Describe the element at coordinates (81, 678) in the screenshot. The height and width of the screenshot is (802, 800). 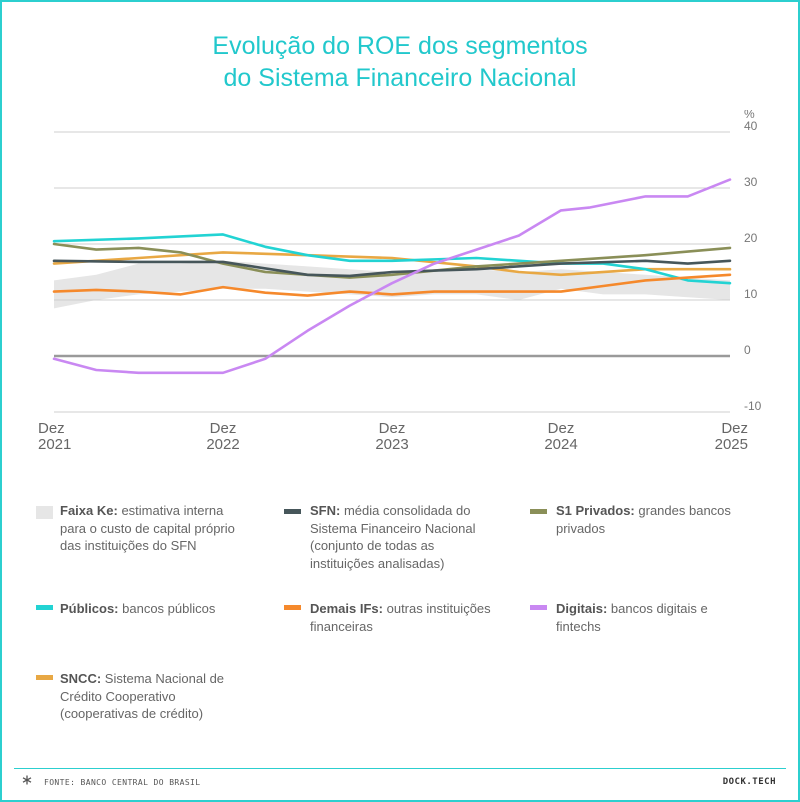
I see `legend-label: SNCC:` at that location.